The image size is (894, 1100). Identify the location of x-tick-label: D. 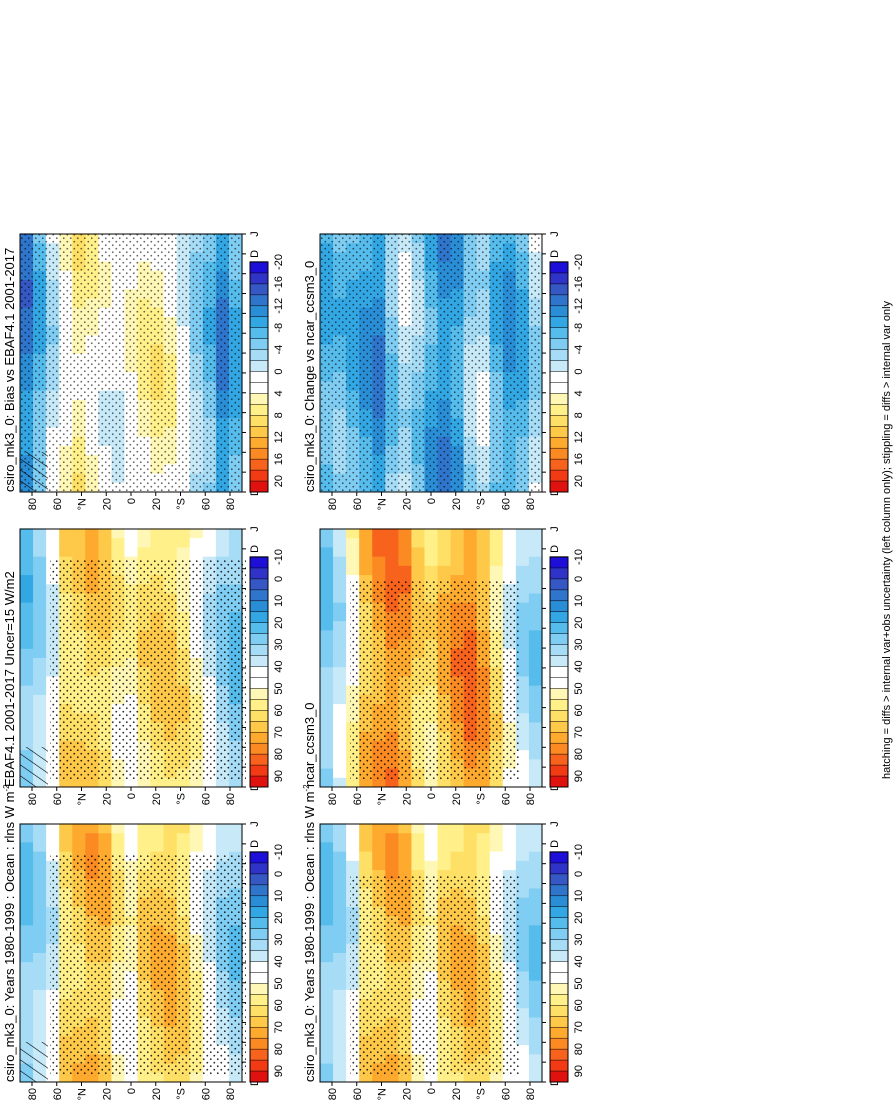
(255, 254).